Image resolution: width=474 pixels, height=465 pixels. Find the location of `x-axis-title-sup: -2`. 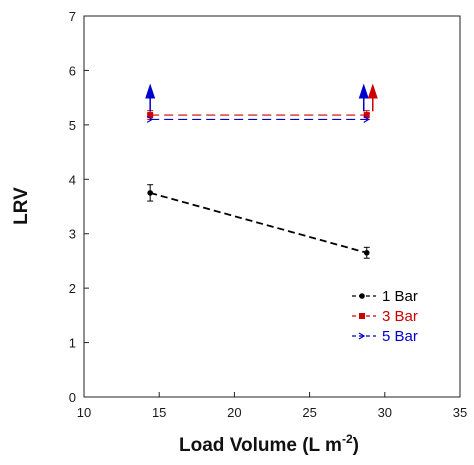

x-axis-title-sup: -2 is located at coordinates (347, 439).